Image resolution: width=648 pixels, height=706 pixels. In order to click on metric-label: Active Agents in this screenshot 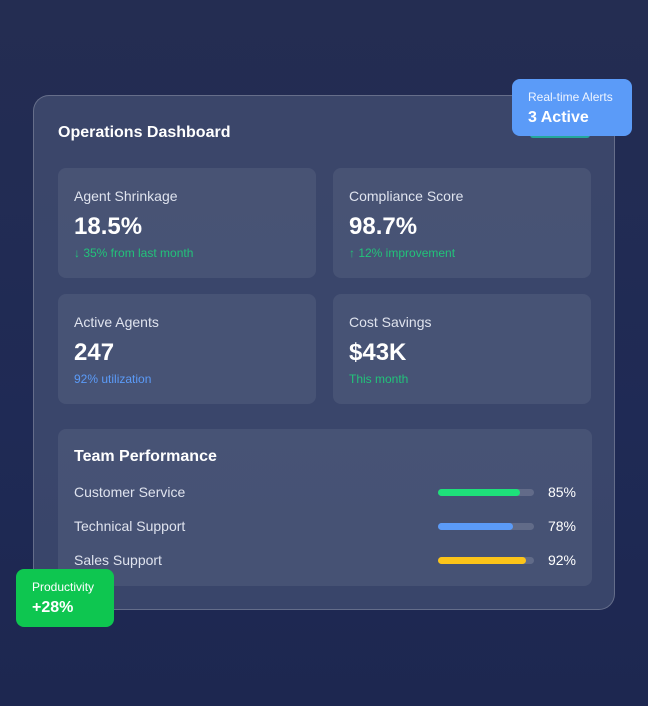, I will do `click(116, 322)`.